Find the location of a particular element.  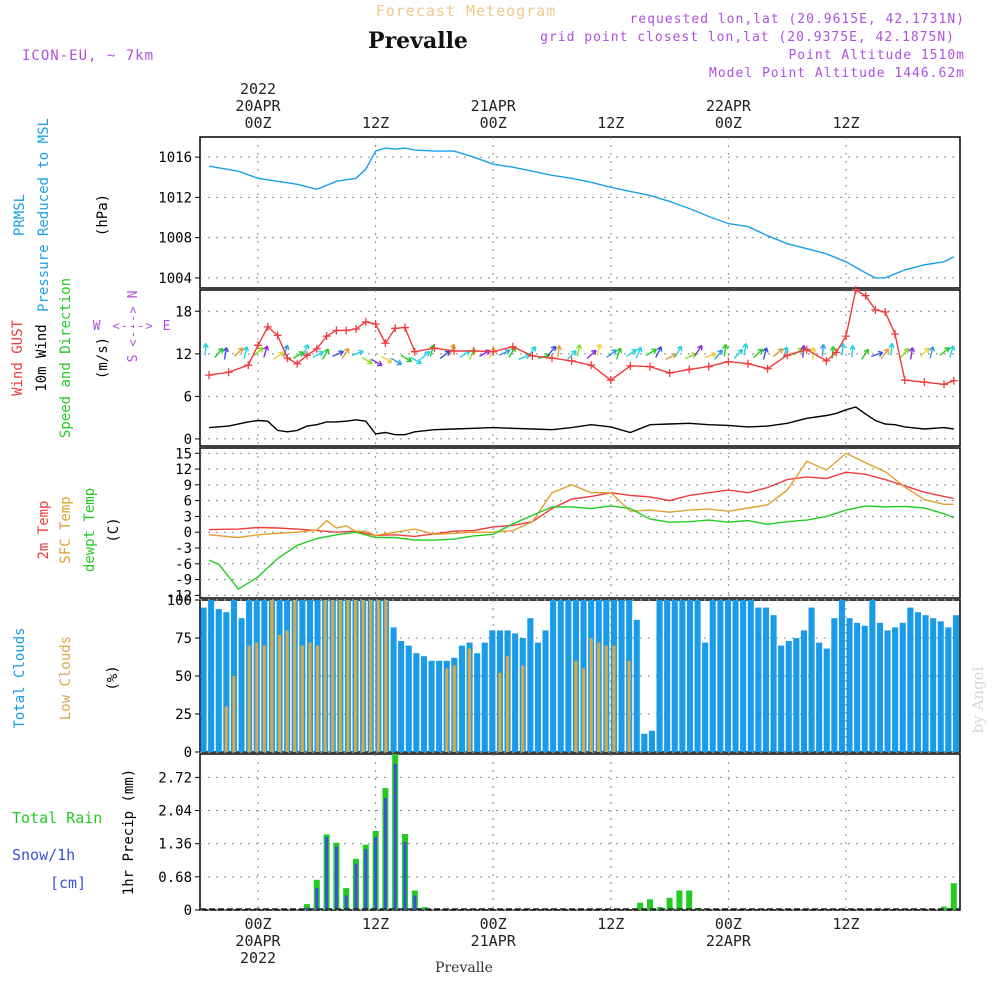

compass-vertical-arrow: <---> is located at coordinates (133, 325).